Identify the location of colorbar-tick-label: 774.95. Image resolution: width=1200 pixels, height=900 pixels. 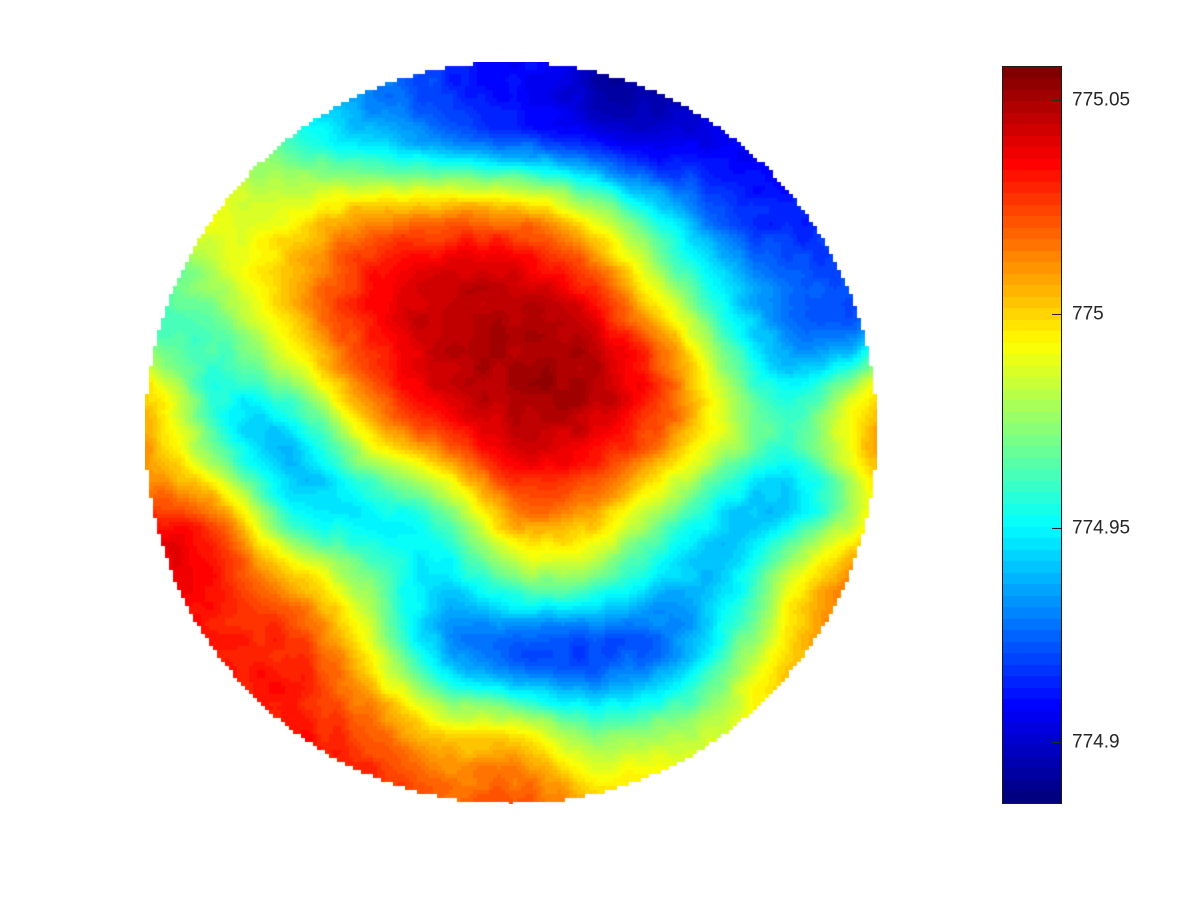
(1101, 528).